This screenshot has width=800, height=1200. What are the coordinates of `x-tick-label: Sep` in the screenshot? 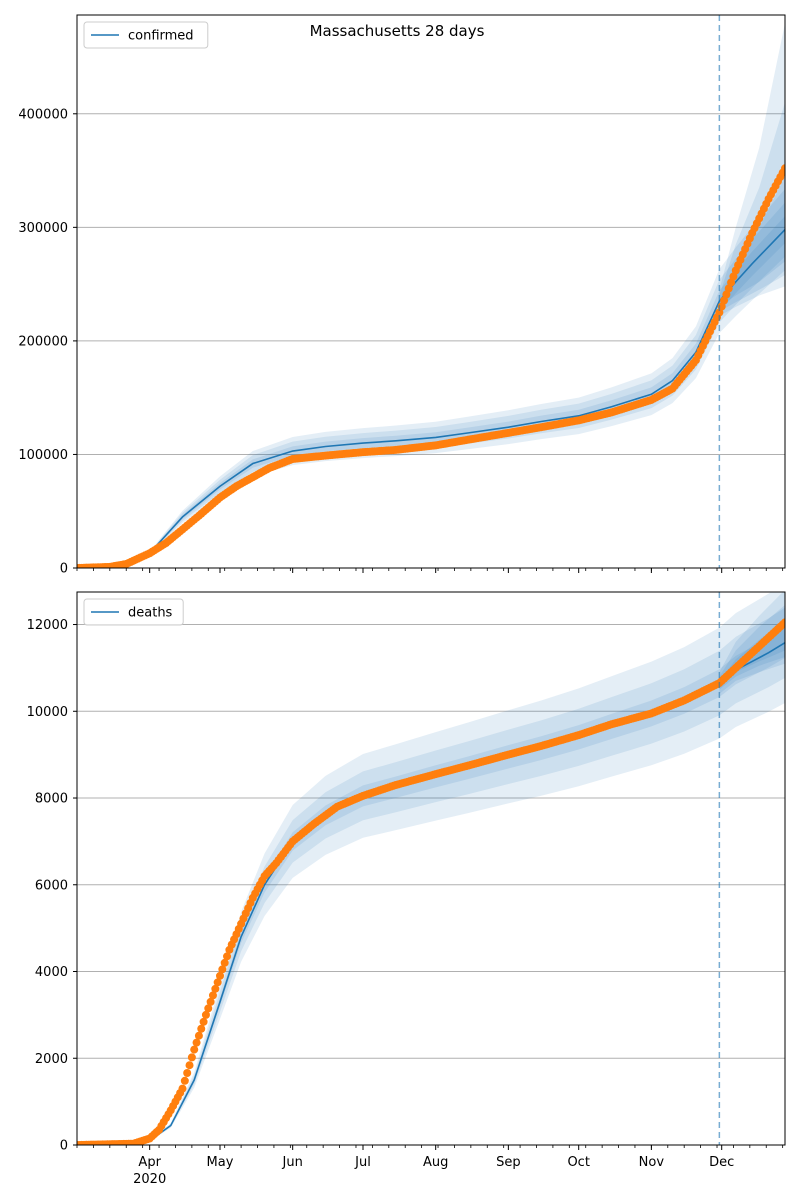 It's located at (508, 1162).